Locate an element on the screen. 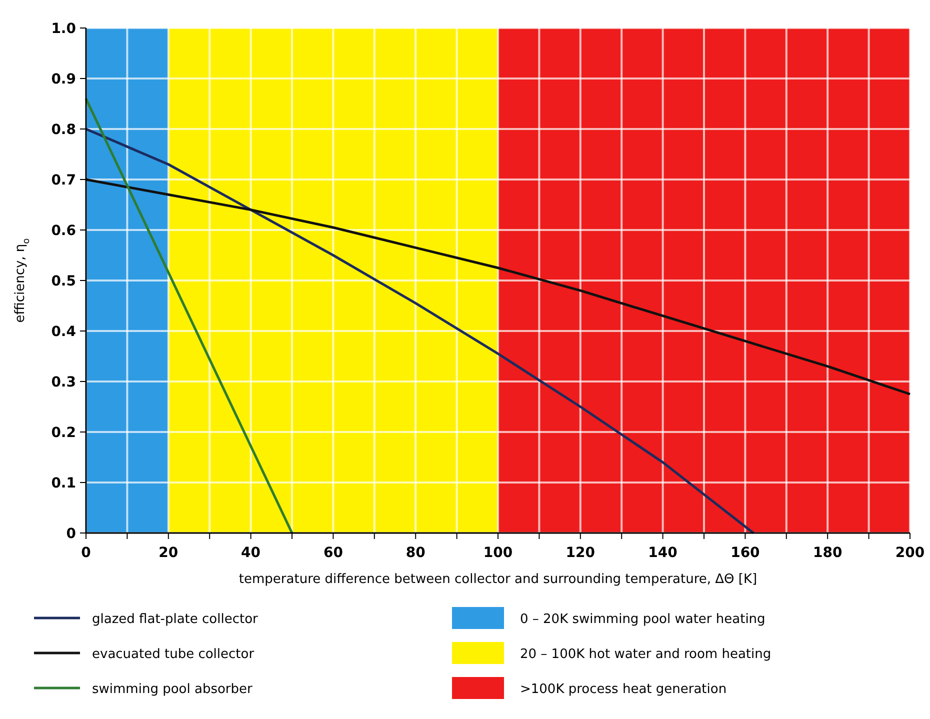  legend-label: 0 – 20K swimming pool water heating is located at coordinates (643, 619).